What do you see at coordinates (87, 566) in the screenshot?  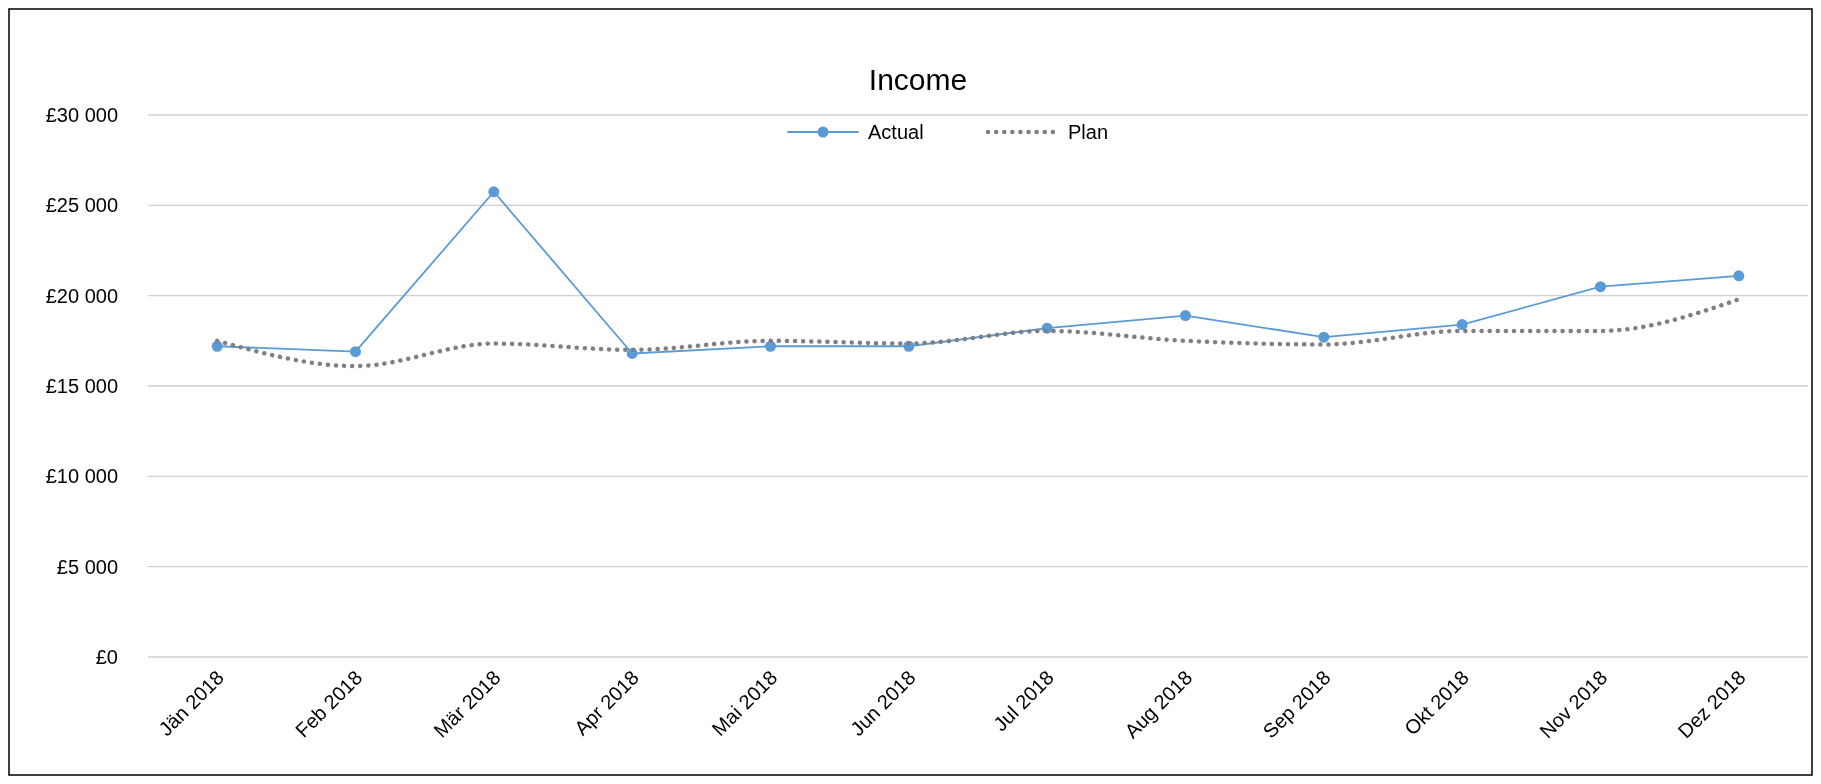 I see `y-tick-label: £5 000` at bounding box center [87, 566].